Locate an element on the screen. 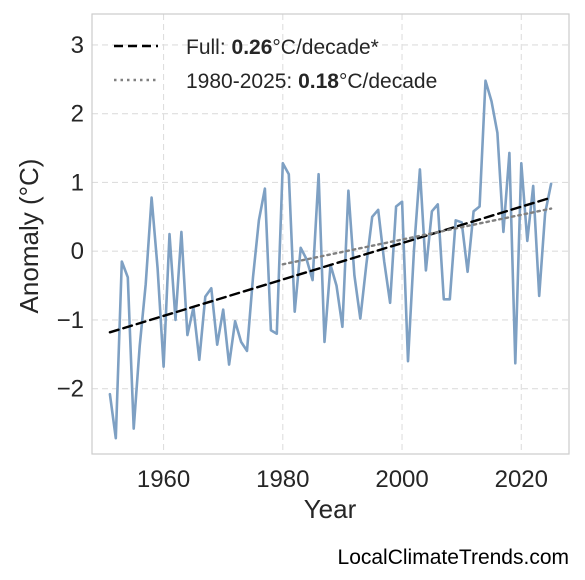  y-tick-label: −1 is located at coordinates (70, 320).